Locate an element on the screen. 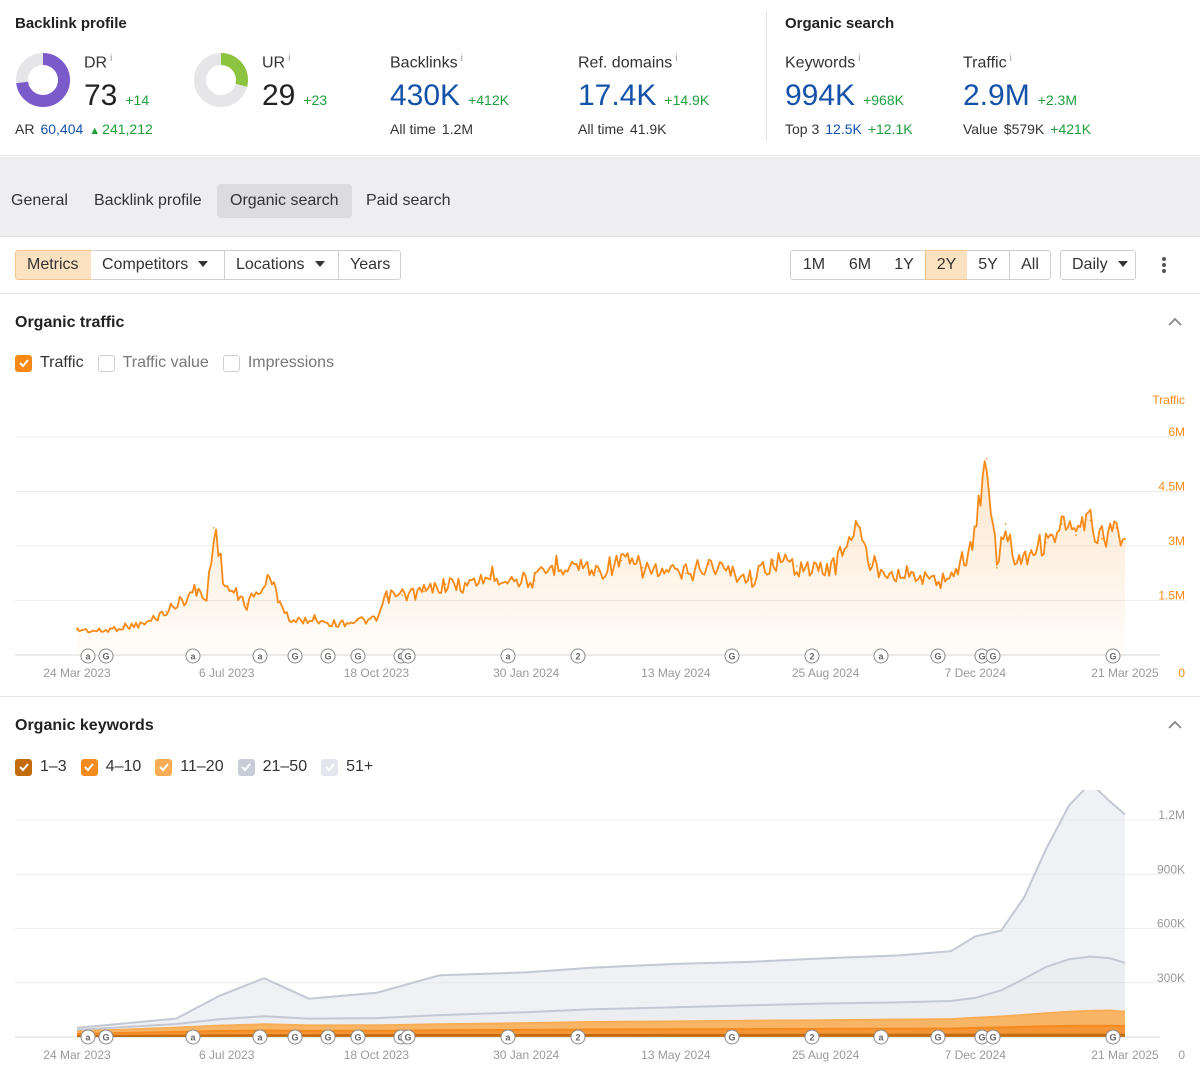 The height and width of the screenshot is (1081, 1200). dr-label: DR i is located at coordinates (98, 62).